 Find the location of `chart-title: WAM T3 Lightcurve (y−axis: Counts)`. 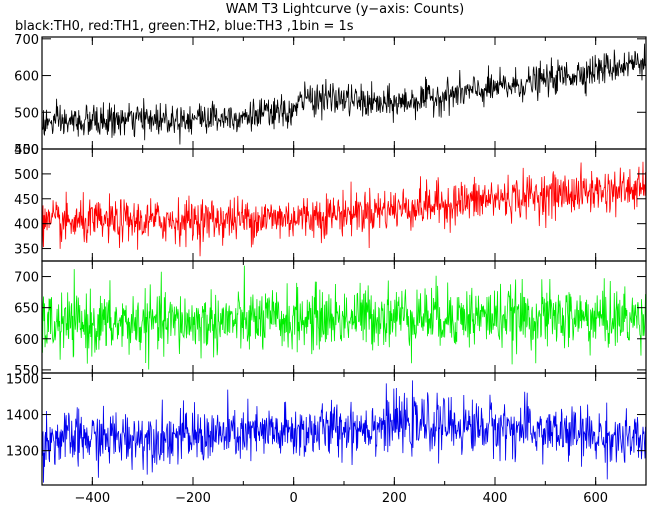

chart-title: WAM T3 Lightcurve (y−axis: Counts) is located at coordinates (345, 9).